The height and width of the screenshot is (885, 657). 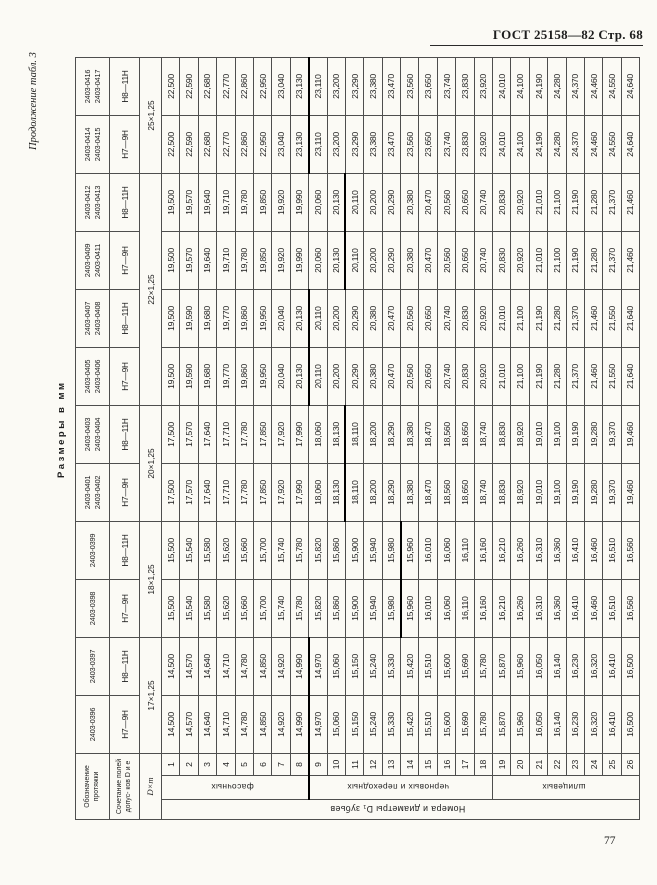 What do you see at coordinates (336, 608) in the screenshot?
I see `diameter-value-cell: 15,860` at bounding box center [336, 608].